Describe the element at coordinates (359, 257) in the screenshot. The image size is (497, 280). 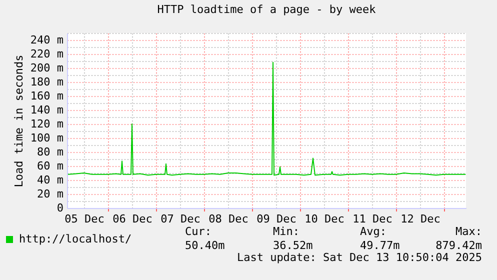
I see `text: Last update: Sat Dec 13 10:50:04 2025` at that location.